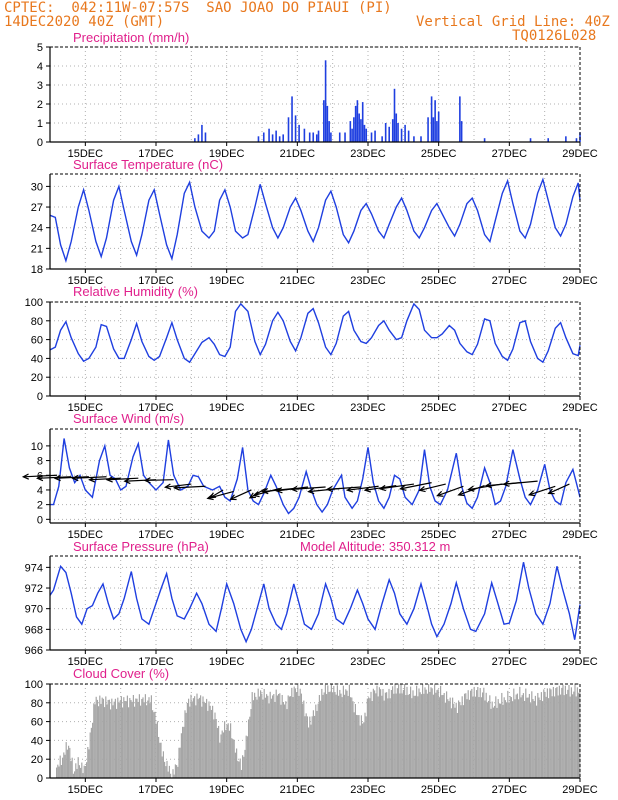 The image size is (618, 800). Describe the element at coordinates (156, 535) in the screenshot. I see `wind-xtick-label: 17DEC` at that location.